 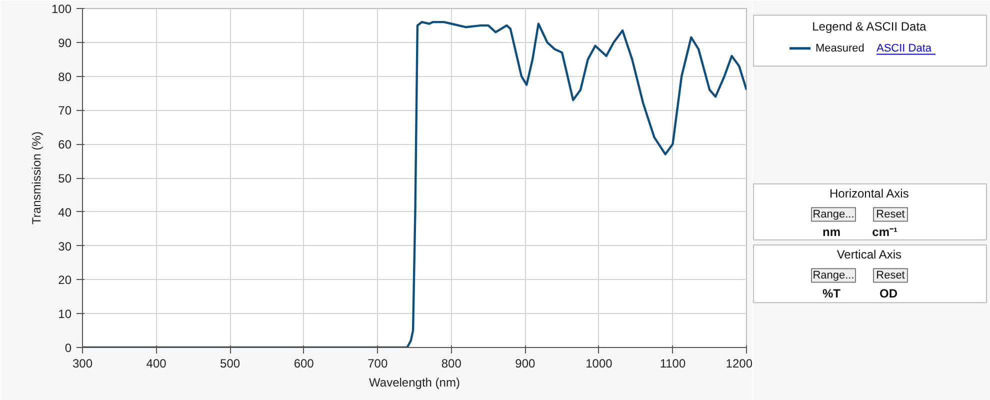 What do you see at coordinates (414, 383) in the screenshot?
I see `x-axis-title: Wavelength (nm)` at bounding box center [414, 383].